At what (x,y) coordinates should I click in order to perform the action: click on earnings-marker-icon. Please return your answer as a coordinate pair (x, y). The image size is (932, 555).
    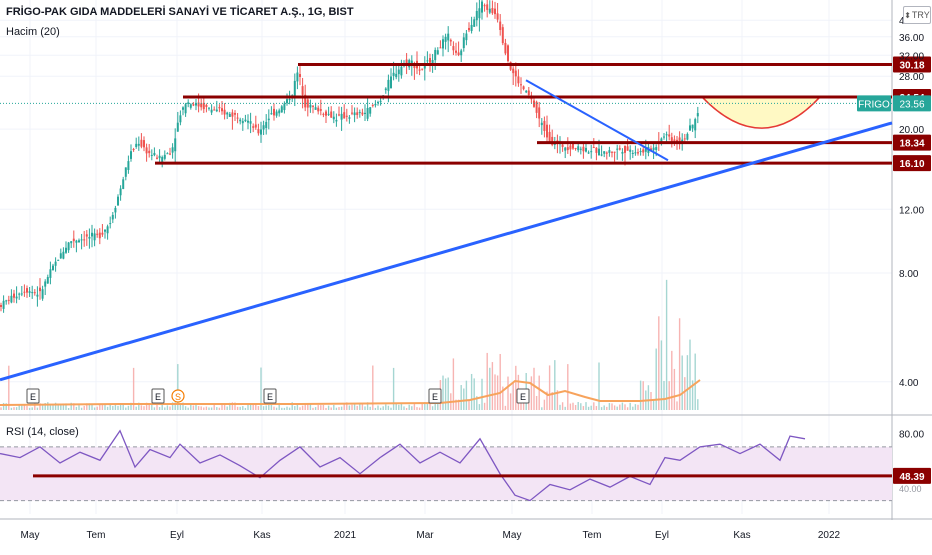
    Looking at the image, I should click on (523, 396).